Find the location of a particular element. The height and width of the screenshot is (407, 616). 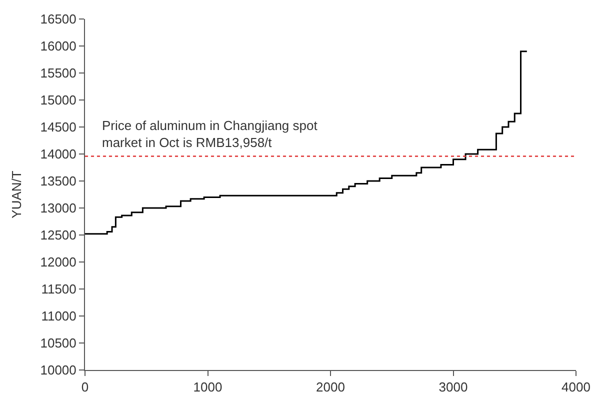

y-tick-label: 14000 is located at coordinates (58, 154).